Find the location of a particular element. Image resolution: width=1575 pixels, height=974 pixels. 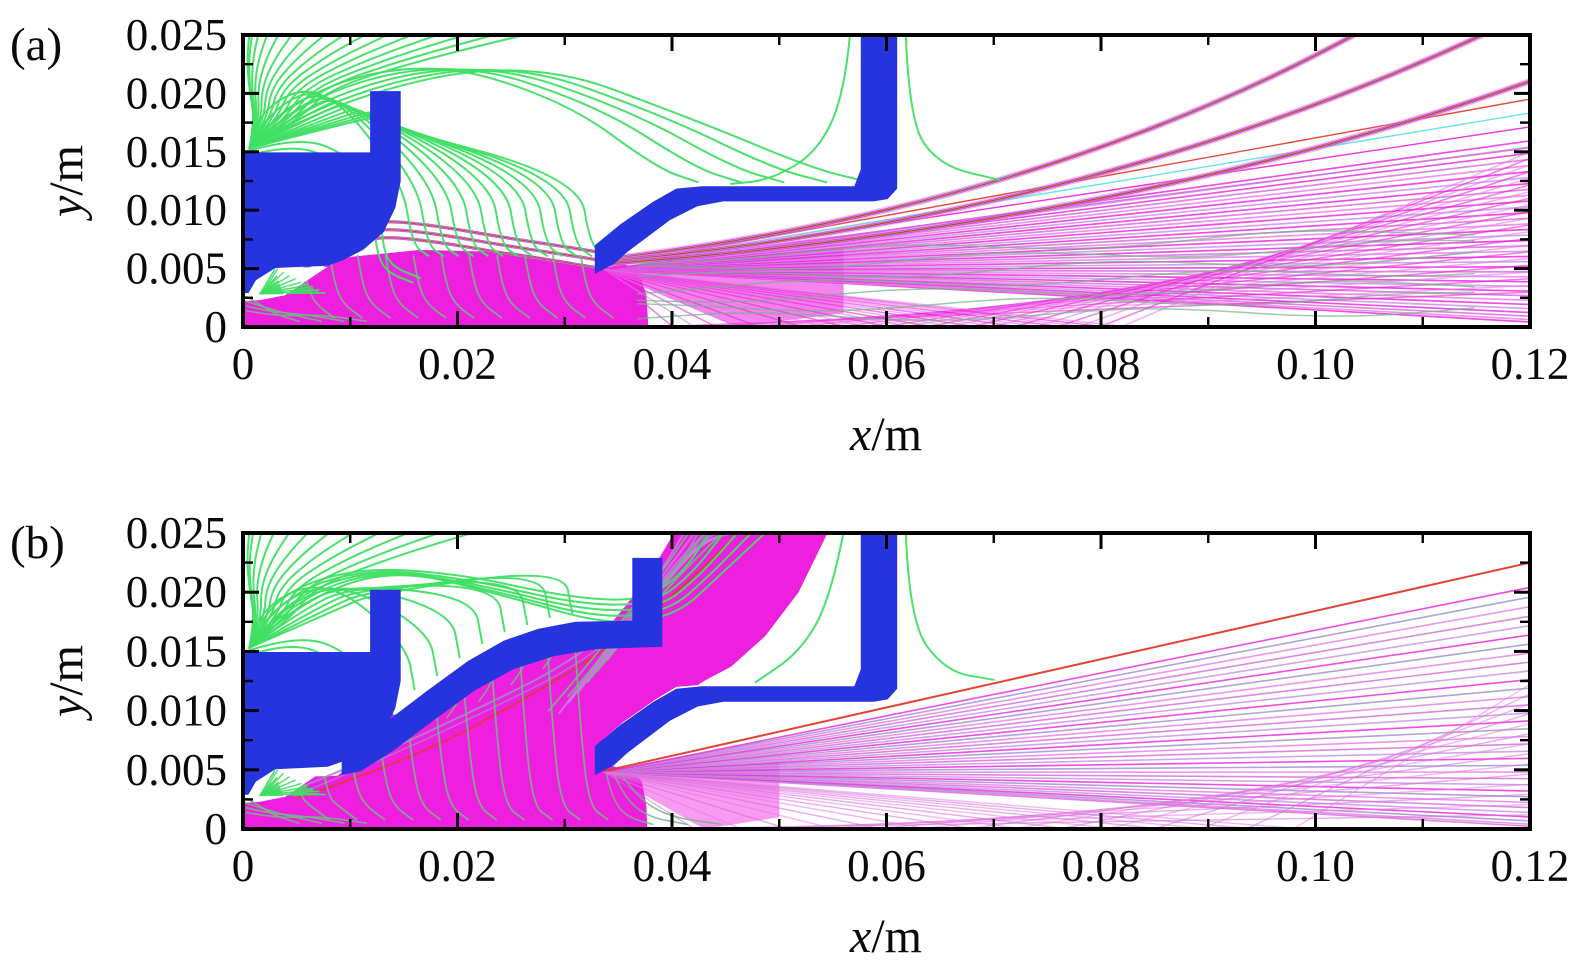

trace-fan is located at coordinates (1066, 707).